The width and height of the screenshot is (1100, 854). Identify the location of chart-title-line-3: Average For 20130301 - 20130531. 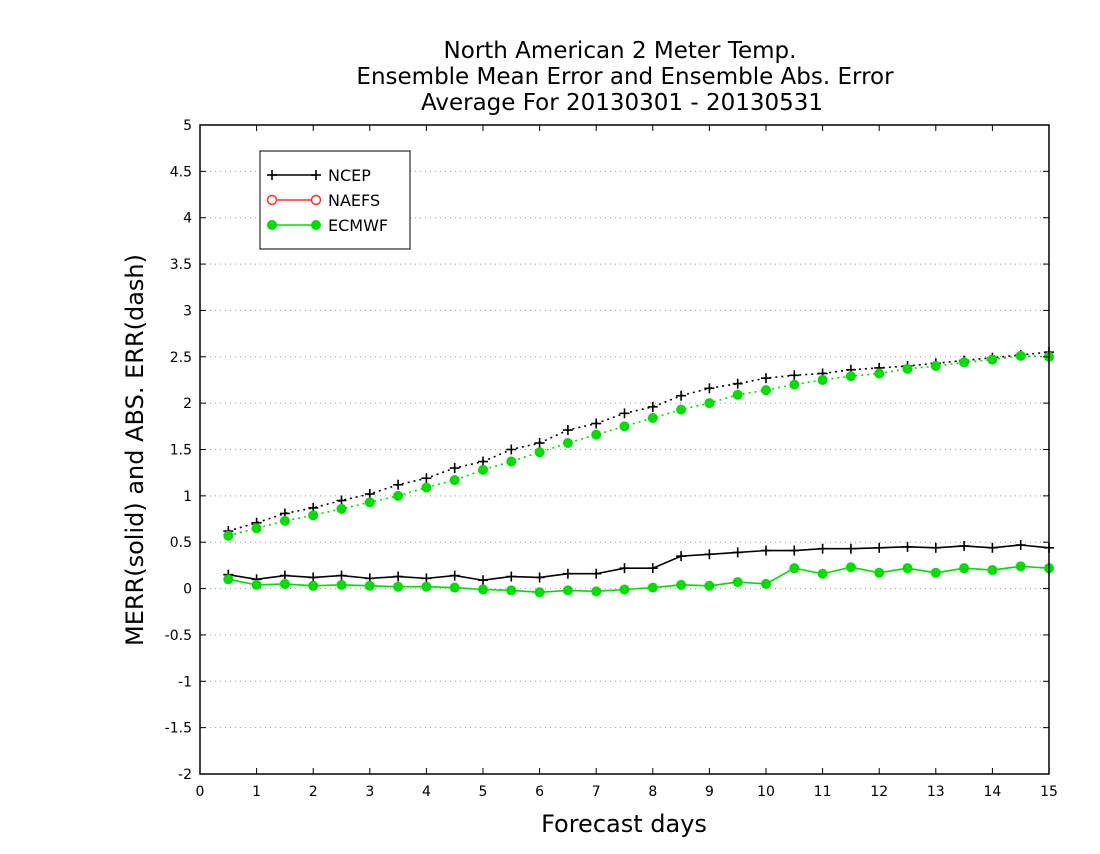
(622, 103).